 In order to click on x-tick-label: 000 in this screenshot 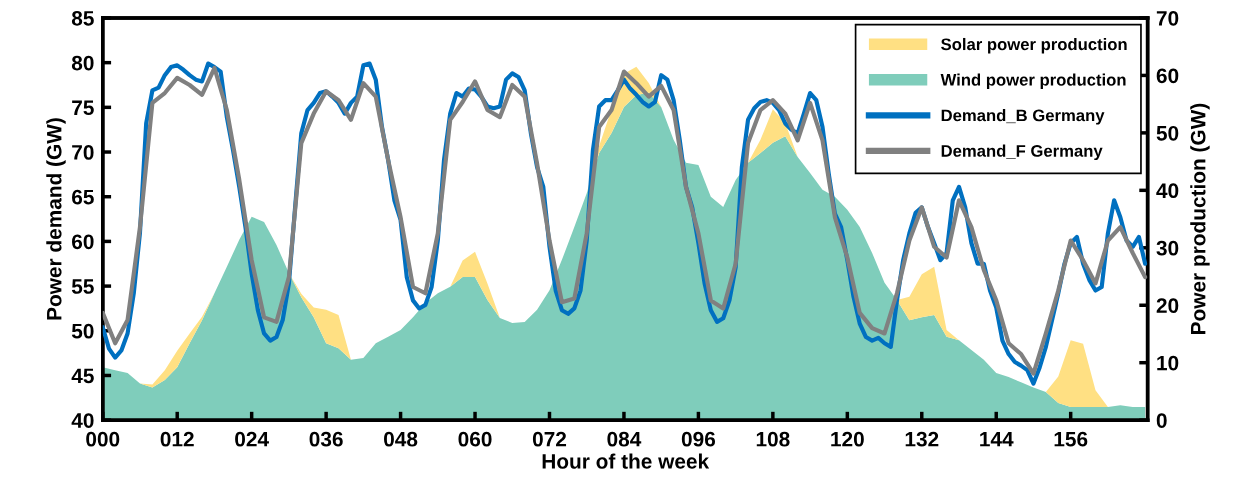, I will do `click(103, 439)`.